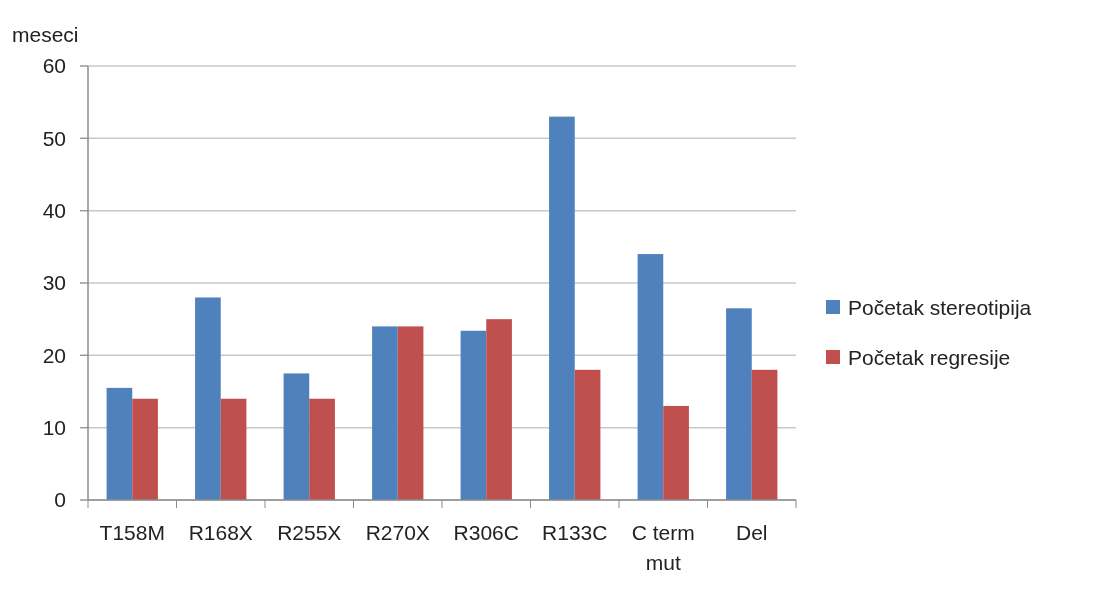  Describe the element at coordinates (132, 532) in the screenshot. I see `x-tick-label: T158M` at that location.